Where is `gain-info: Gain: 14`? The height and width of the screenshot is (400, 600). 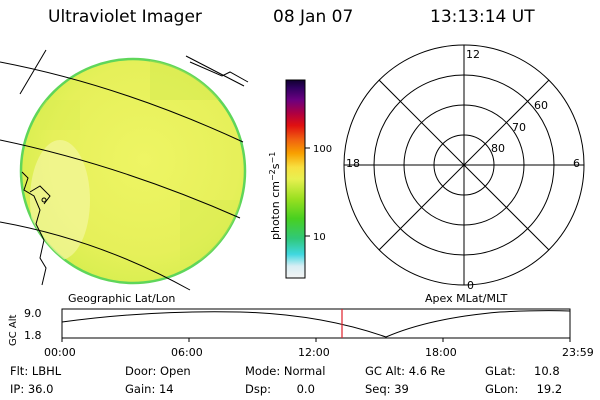
gain-info: Gain: 14 is located at coordinates (149, 389).